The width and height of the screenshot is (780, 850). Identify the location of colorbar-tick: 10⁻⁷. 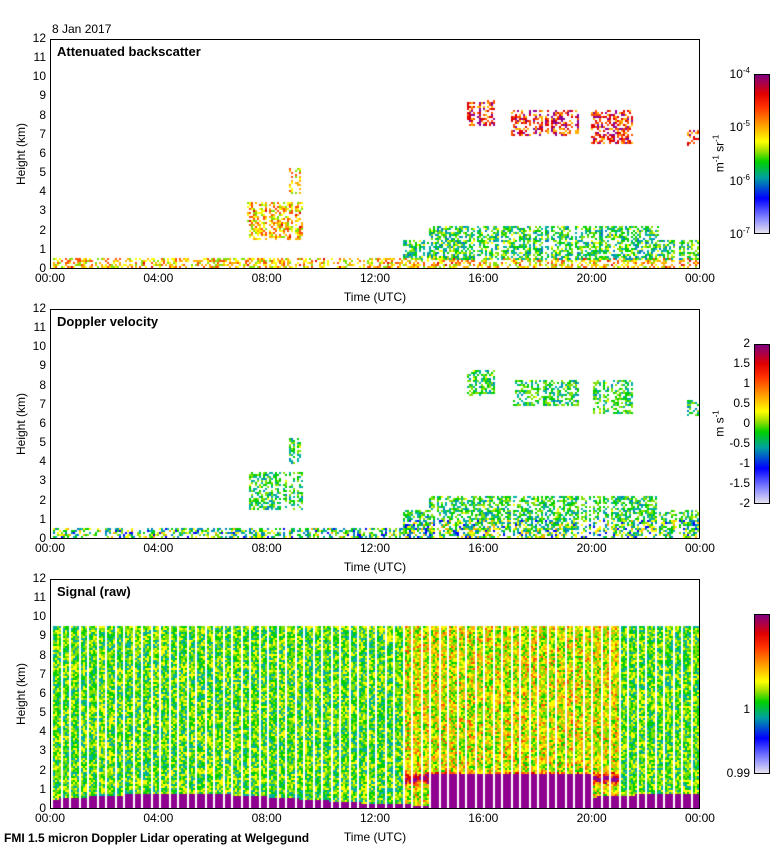
(739, 233).